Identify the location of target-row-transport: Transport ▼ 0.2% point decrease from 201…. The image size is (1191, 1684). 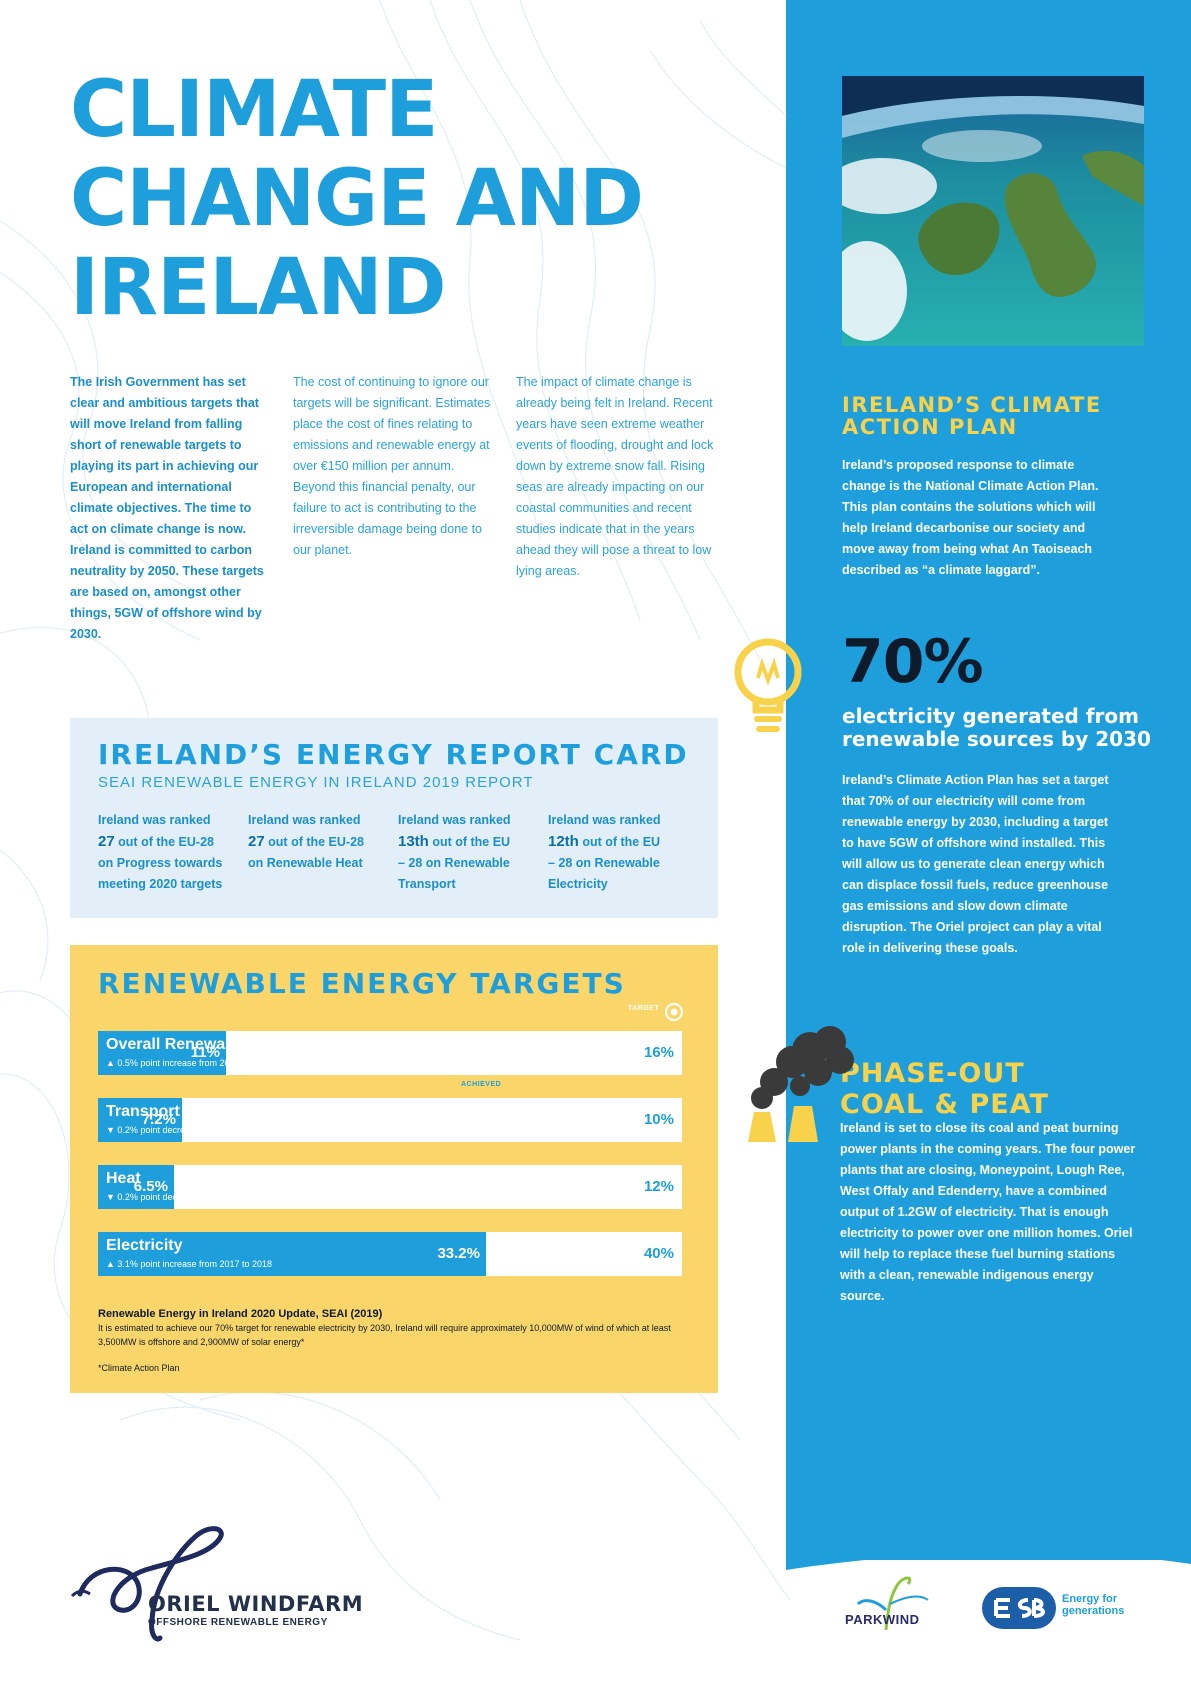
(390, 1120).